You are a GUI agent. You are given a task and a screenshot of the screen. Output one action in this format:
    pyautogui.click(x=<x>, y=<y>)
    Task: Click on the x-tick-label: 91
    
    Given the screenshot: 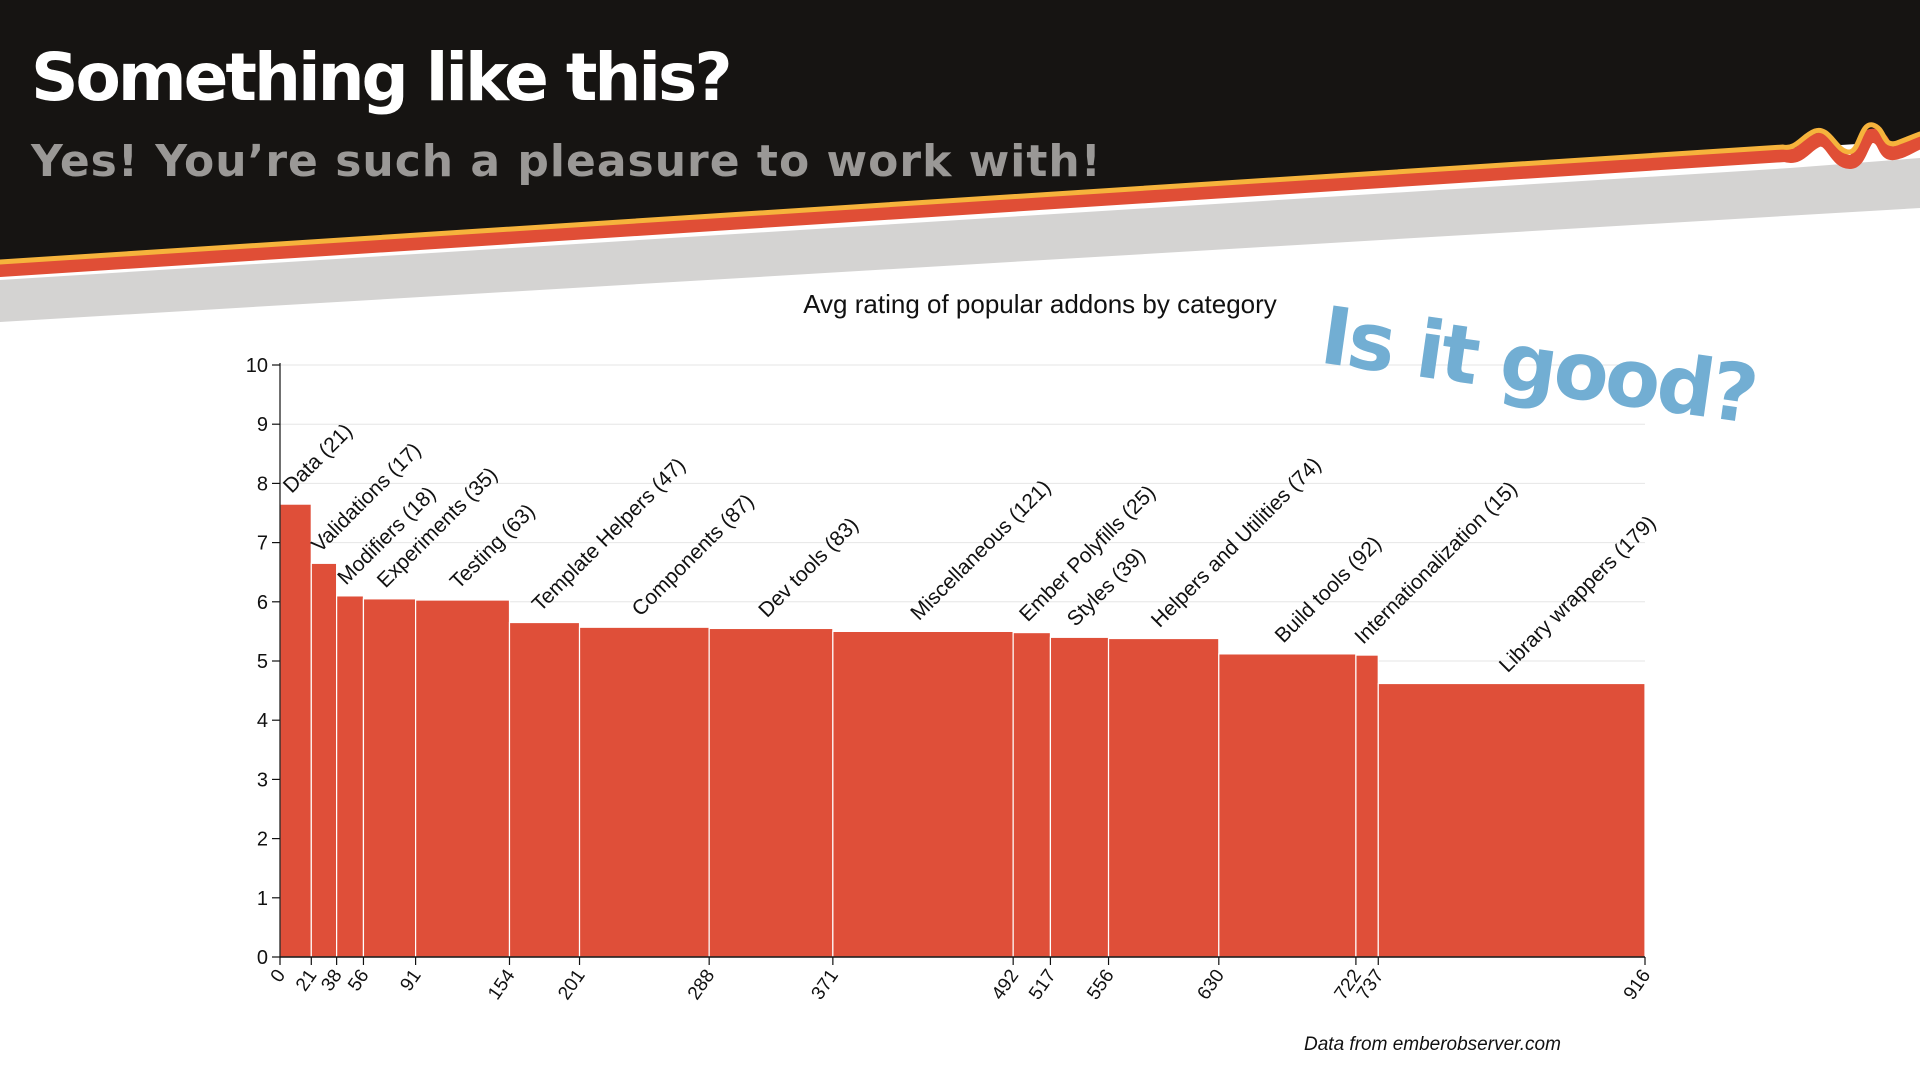 What is the action you would take?
    pyautogui.click(x=410, y=980)
    